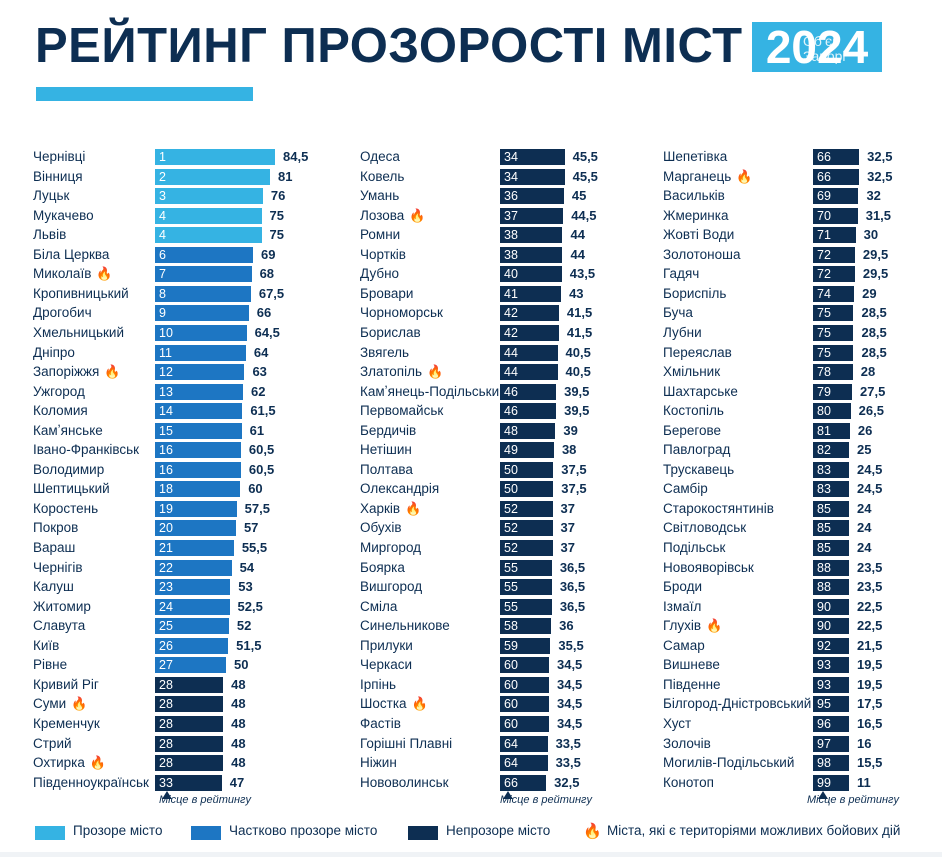 This screenshot has width=942, height=857. I want to click on rank-label: 2, so click(162, 176).